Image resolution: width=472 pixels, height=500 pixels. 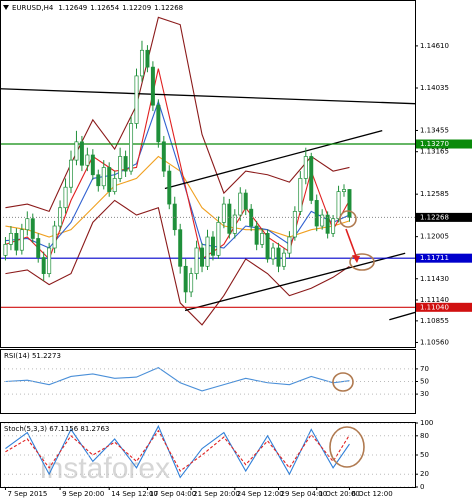 What do you see at coordinates (434, 130) in the screenshot?
I see `y-tick-label: 1.13455` at bounding box center [434, 130].